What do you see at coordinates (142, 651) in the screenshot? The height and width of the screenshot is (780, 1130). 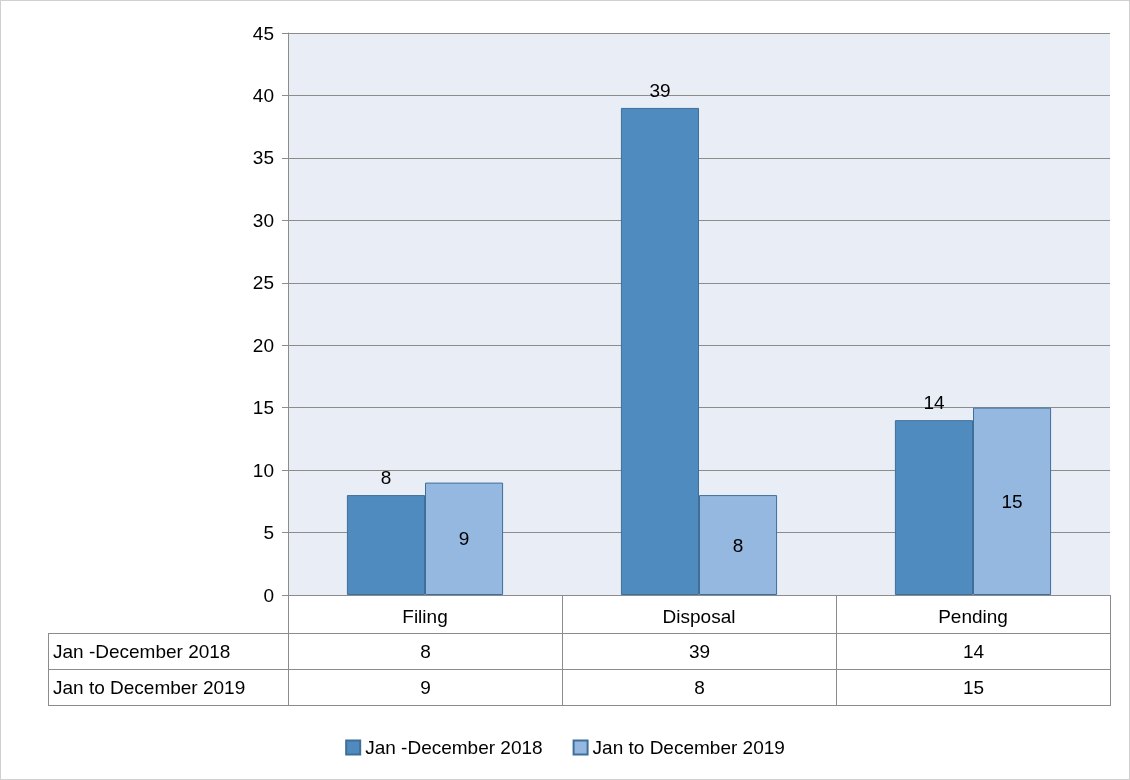 I see `text: Jan -December 2018` at bounding box center [142, 651].